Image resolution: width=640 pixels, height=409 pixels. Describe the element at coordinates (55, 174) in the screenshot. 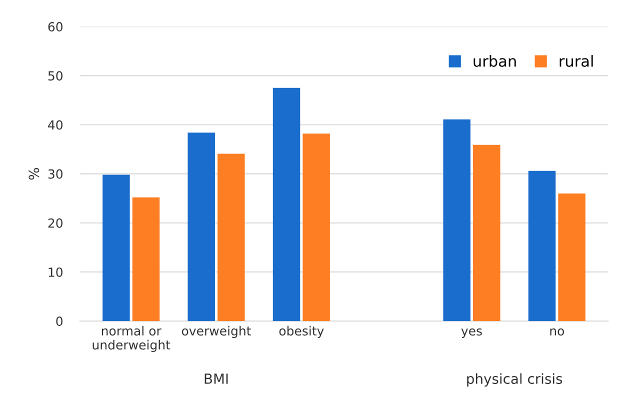

I see `y-tick-label: 30` at that location.